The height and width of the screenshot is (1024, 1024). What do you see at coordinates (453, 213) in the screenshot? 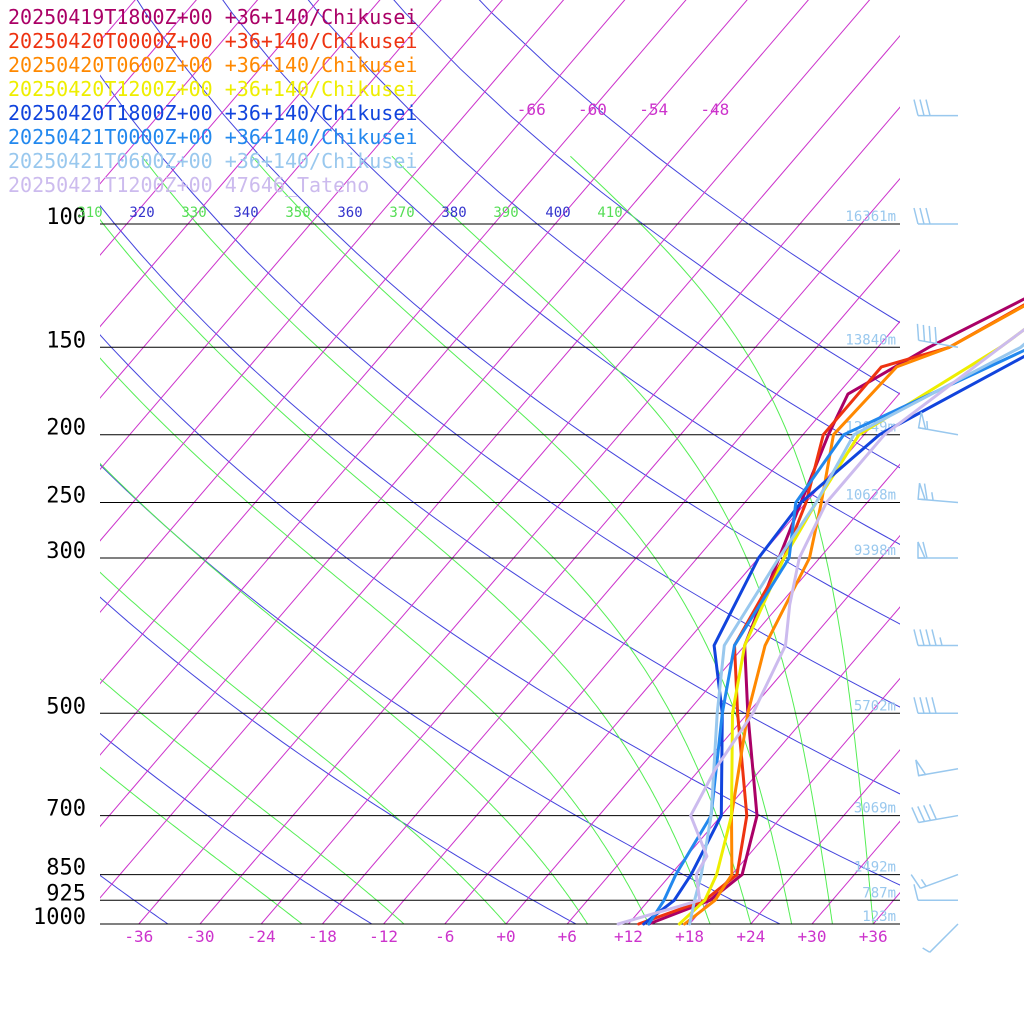
I see `theta-label: 380` at bounding box center [453, 213].